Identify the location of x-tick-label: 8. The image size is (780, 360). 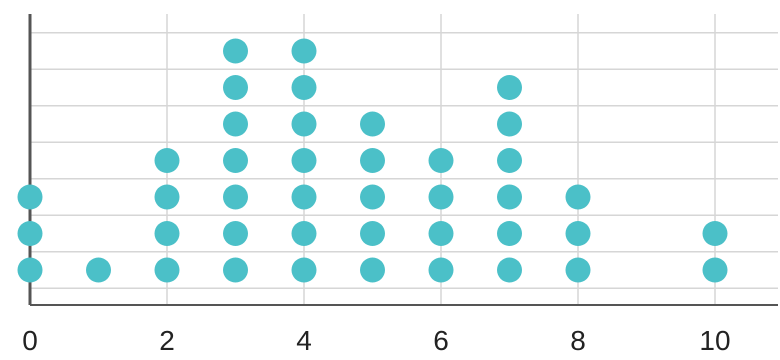
(578, 340).